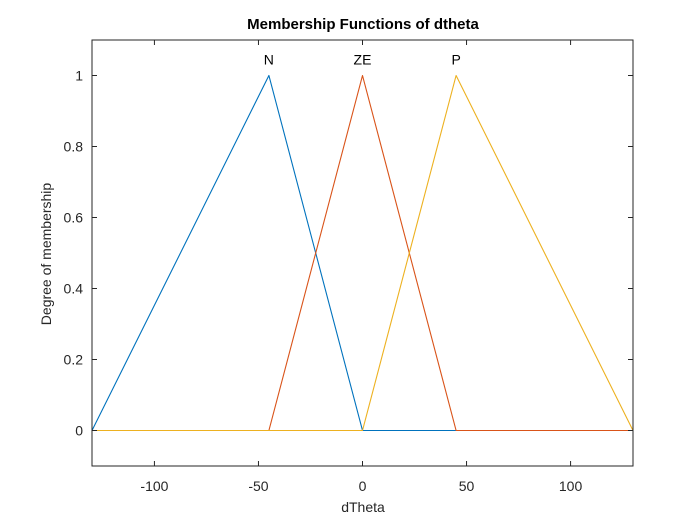 The image size is (700, 525). I want to click on y-tick-label: 0.4, so click(74, 289).